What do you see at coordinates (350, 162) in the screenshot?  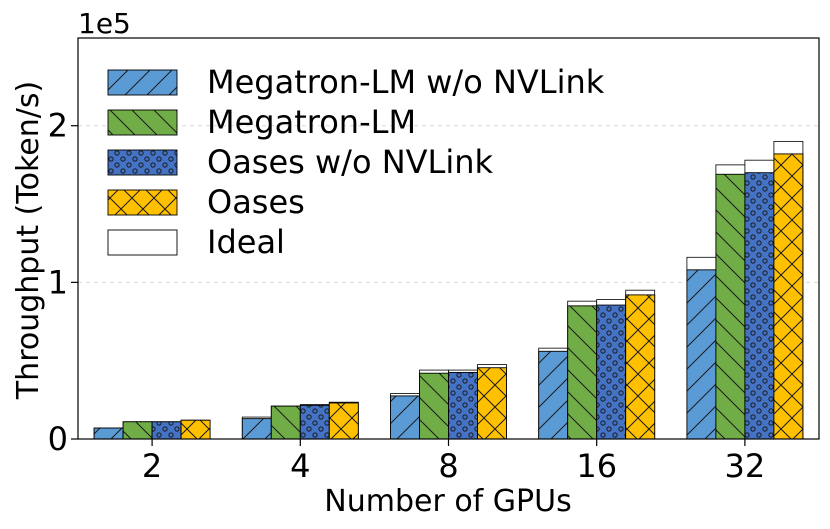 I see `legend-label: Oases w/o NVLink` at bounding box center [350, 162].